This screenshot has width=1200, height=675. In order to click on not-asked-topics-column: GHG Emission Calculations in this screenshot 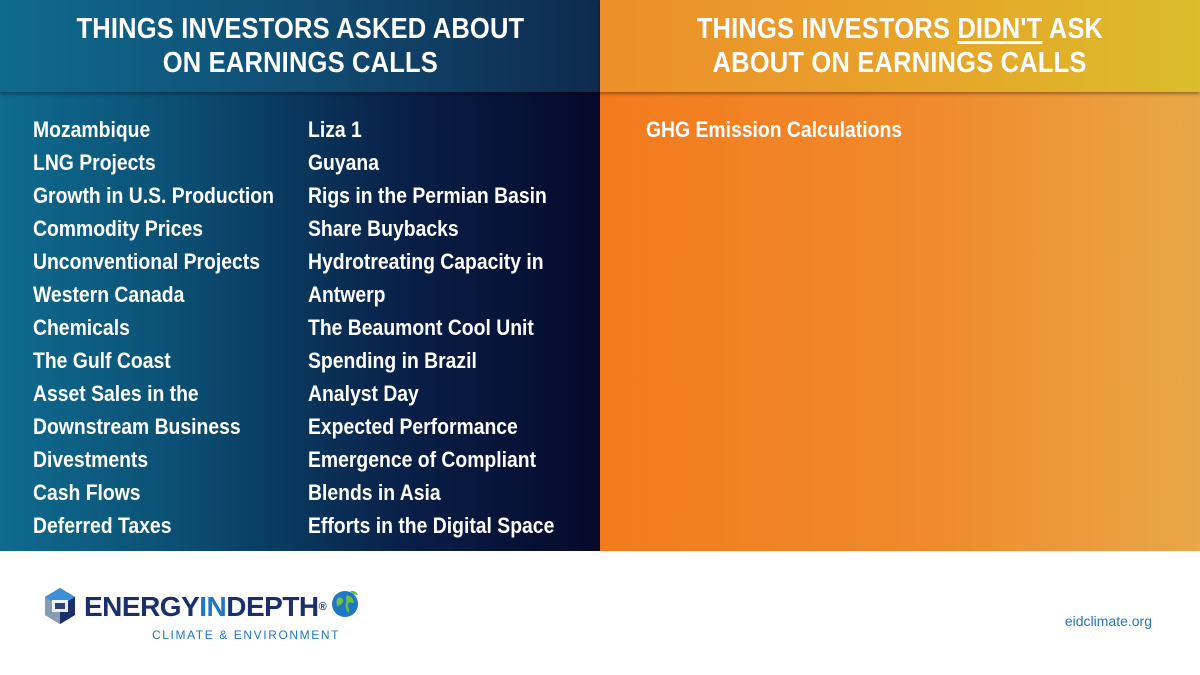, I will do `click(791, 129)`.